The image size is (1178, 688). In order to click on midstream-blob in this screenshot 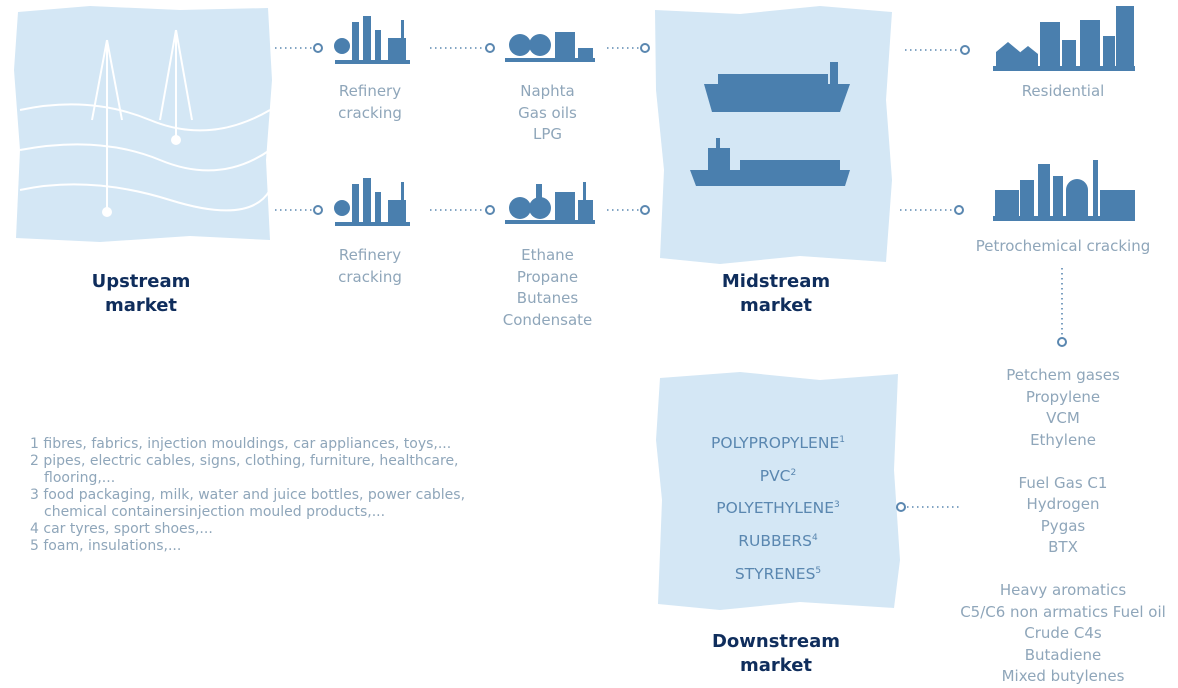, I will do `click(773, 135)`.